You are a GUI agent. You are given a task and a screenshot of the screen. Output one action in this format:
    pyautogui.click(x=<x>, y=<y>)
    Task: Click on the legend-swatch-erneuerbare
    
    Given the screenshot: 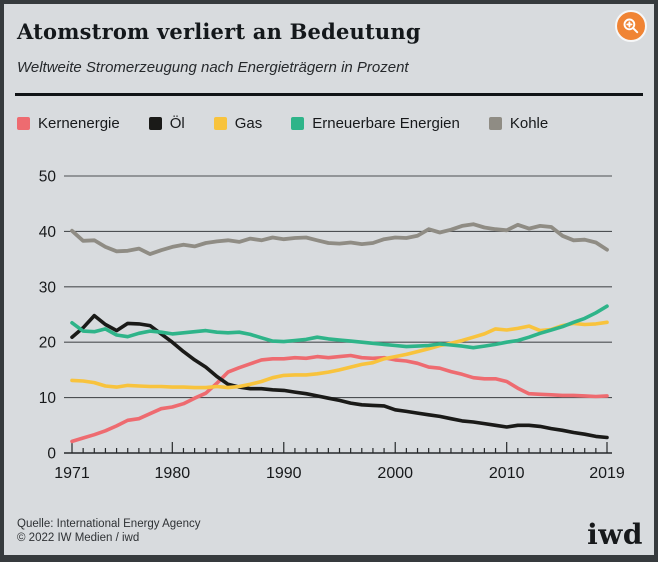 What is the action you would take?
    pyautogui.click(x=298, y=123)
    